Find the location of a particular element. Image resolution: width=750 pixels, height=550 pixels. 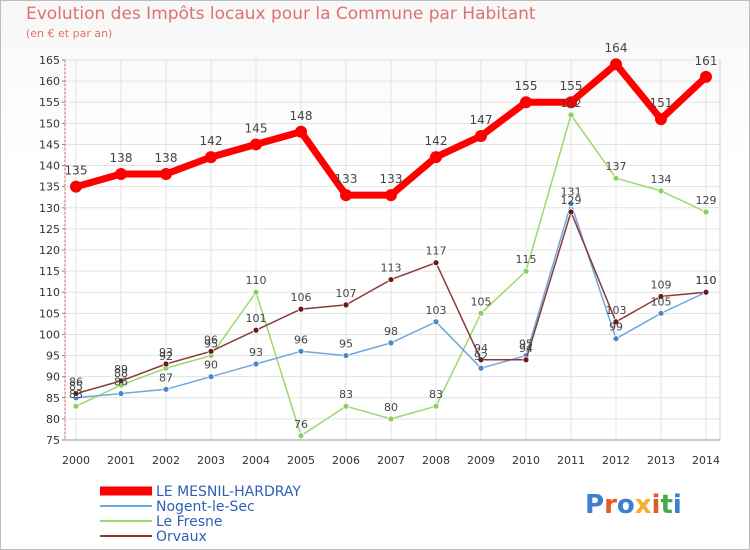

y-tick-label: 80 is located at coordinates (53, 419).